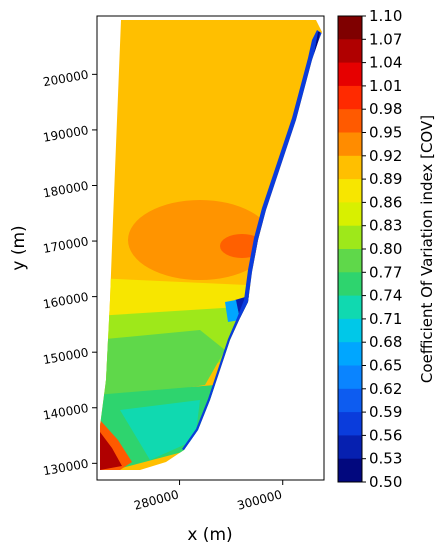  Describe the element at coordinates (66, 245) in the screenshot. I see `y-tick-label: 170000` at that location.